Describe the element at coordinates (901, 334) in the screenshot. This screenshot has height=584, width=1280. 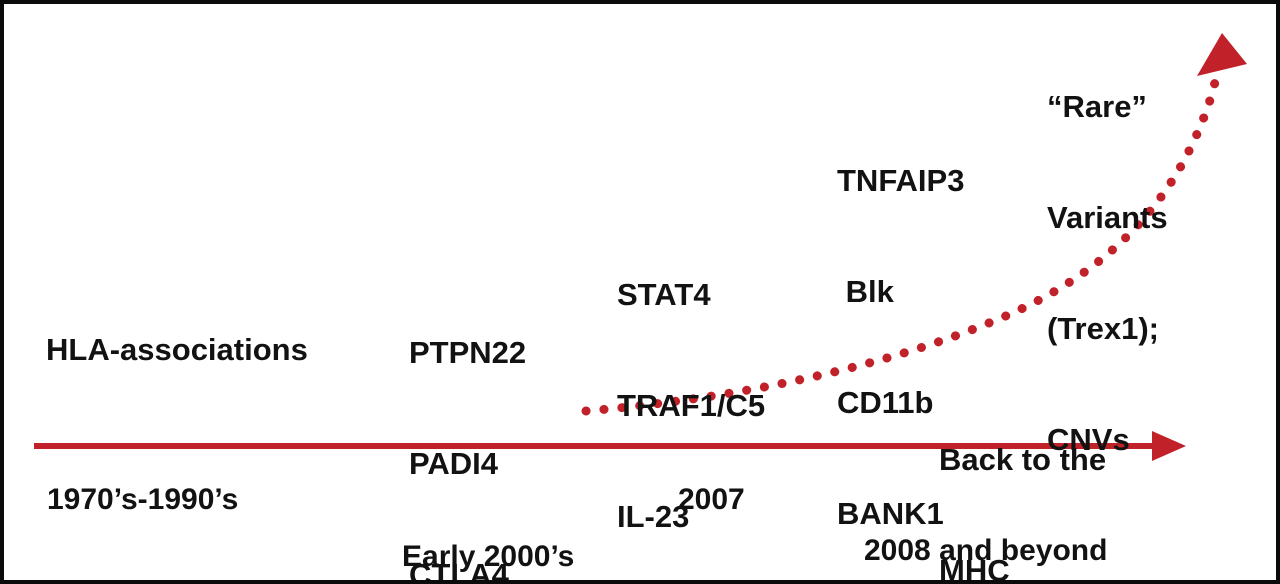
I see `gene-group-2008: TNFAIP3 Blk CD11b BANK1` at that location.